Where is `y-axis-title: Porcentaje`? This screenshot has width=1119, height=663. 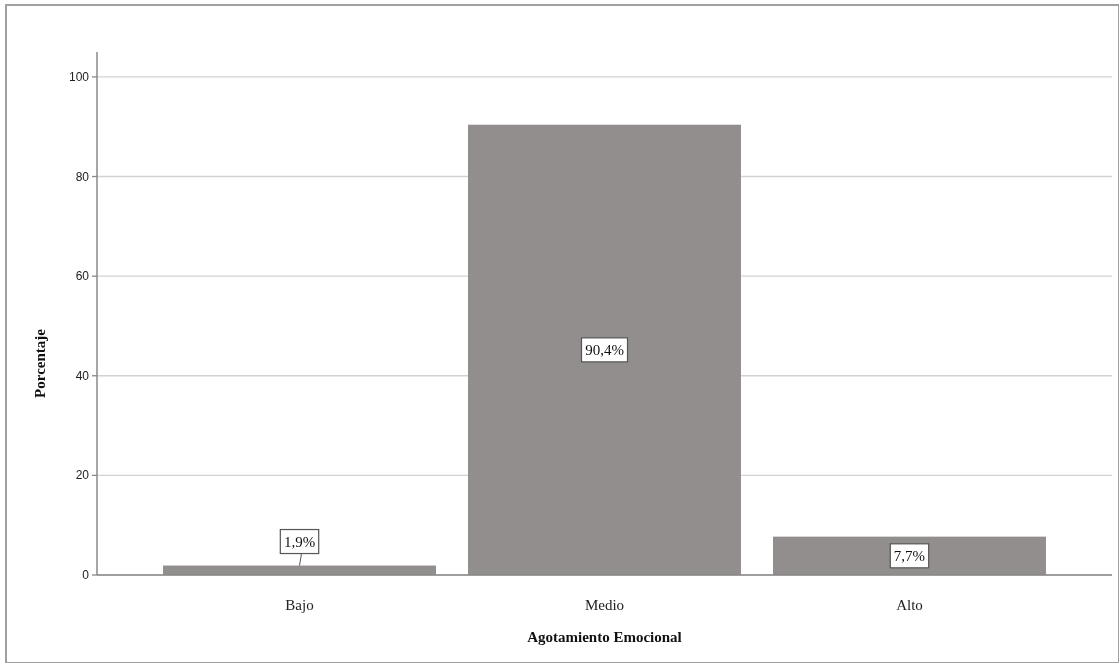 y-axis-title: Porcentaje is located at coordinates (40, 363).